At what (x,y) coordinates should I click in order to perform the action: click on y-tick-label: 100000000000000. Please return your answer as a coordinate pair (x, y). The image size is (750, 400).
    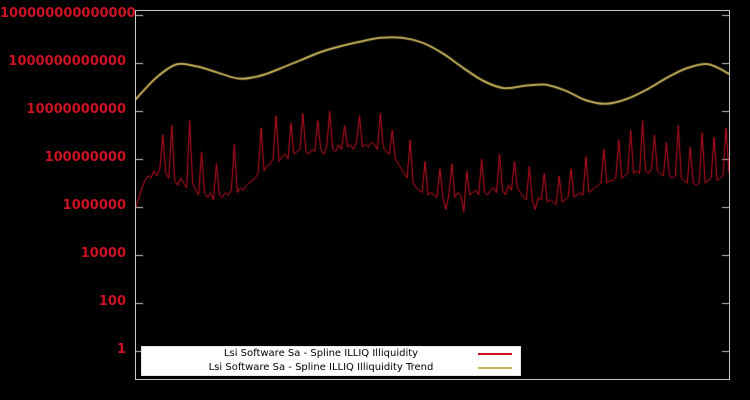
    Looking at the image, I should click on (68, 13).